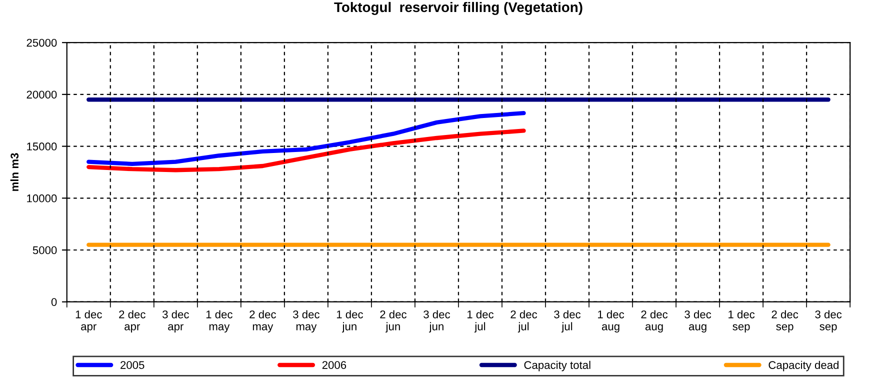 The image size is (880, 387). Describe the element at coordinates (828, 321) in the screenshot. I see `x-tick-label: 3 dec sep` at that location.